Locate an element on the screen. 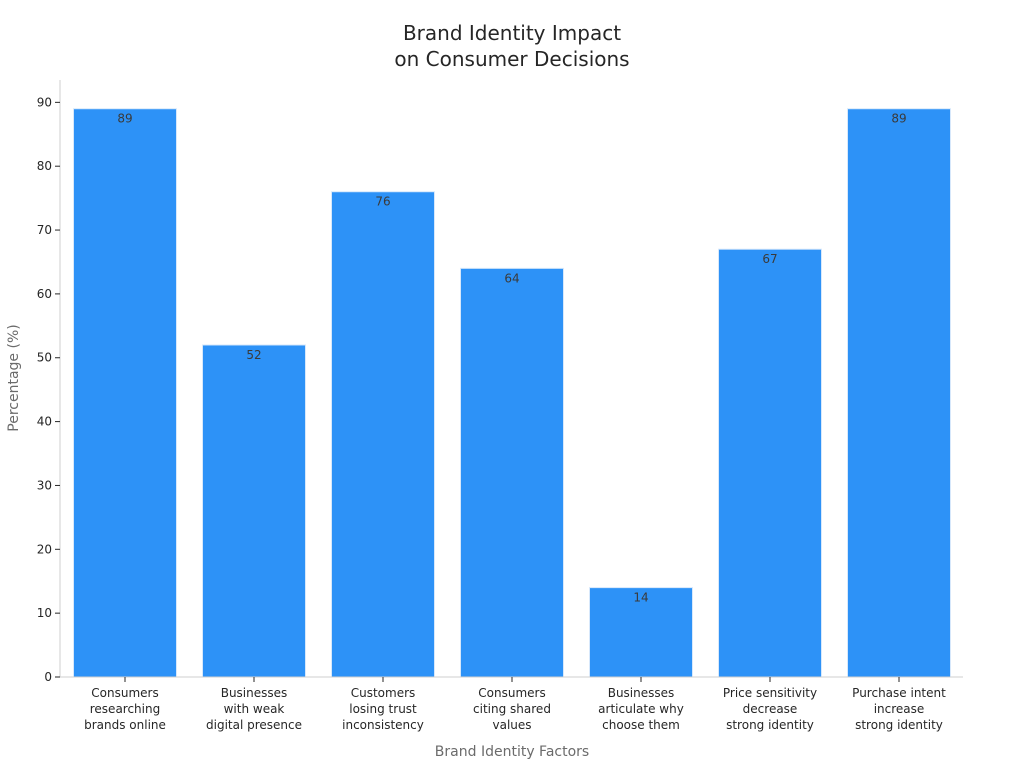 The height and width of the screenshot is (768, 1024). y-axis-ticks: 0 10 20 30 40 50 60 70 80 90 is located at coordinates (48, 389).